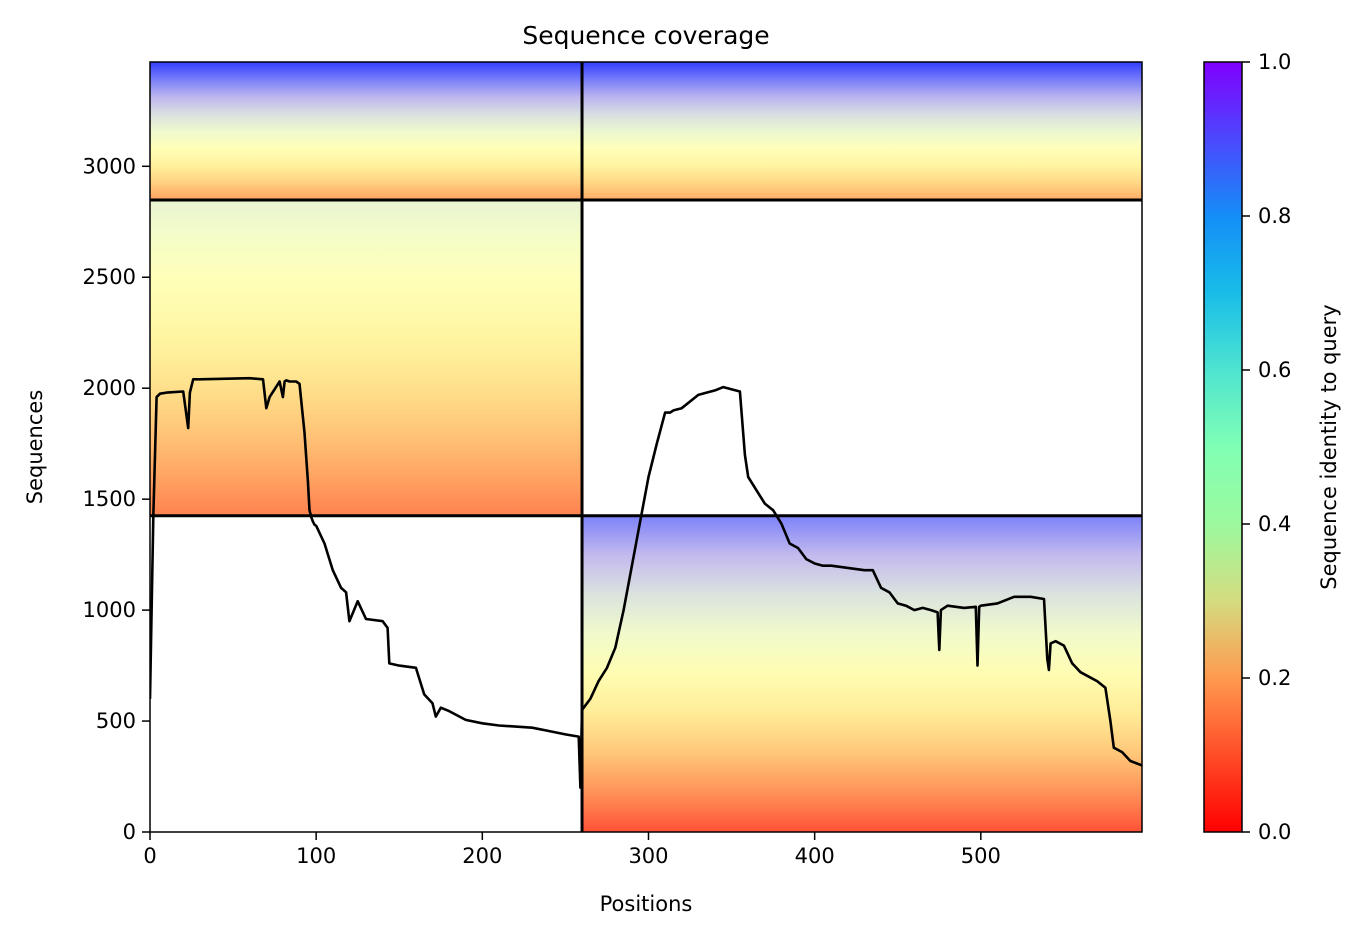  Describe the element at coordinates (648, 856) in the screenshot. I see `x-tick-label: 300` at that location.